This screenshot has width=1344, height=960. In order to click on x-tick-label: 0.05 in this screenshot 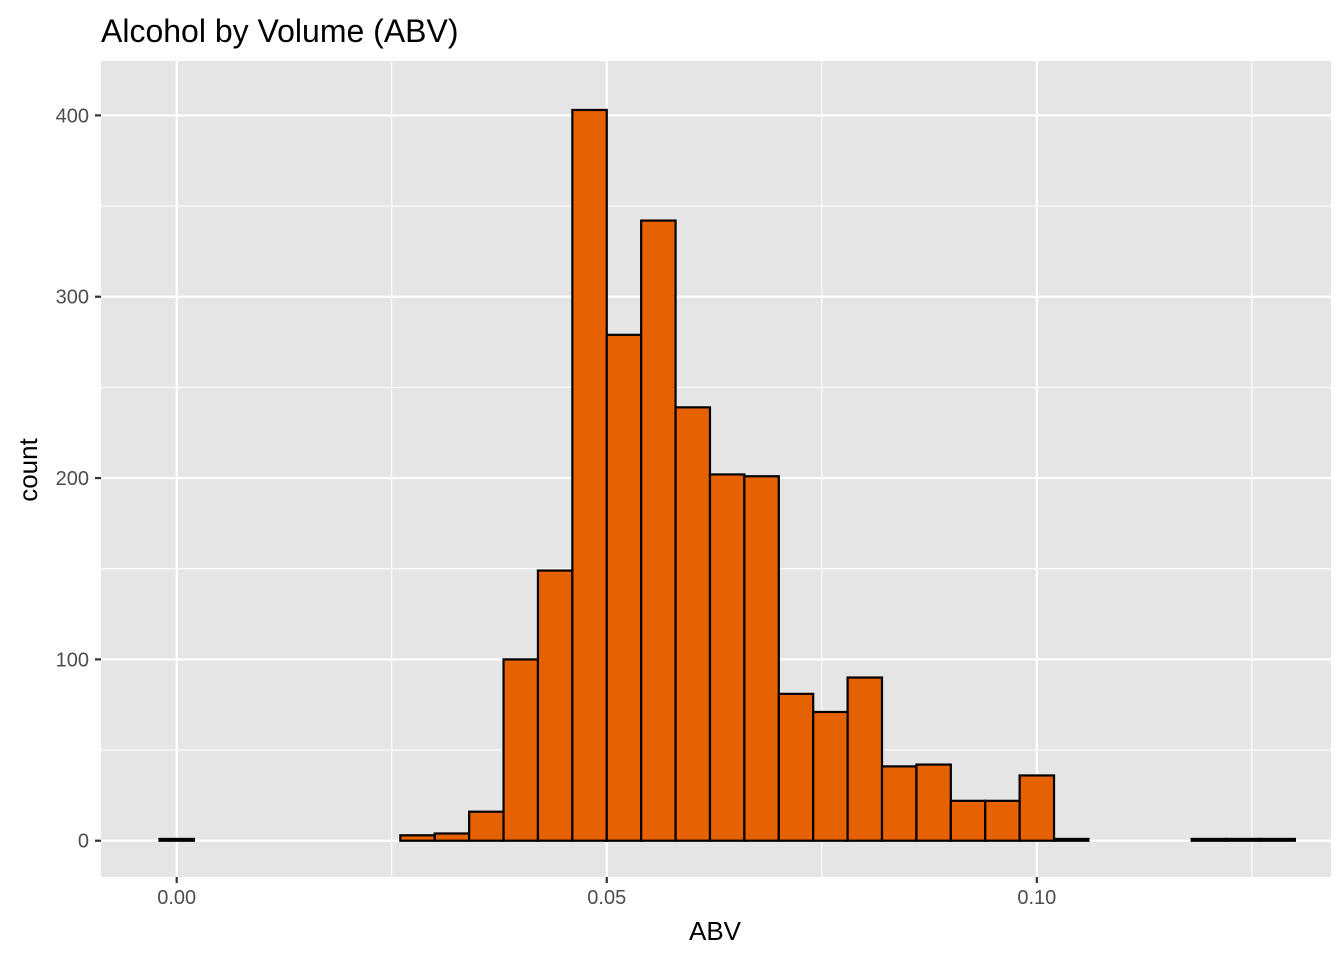, I will do `click(606, 898)`.